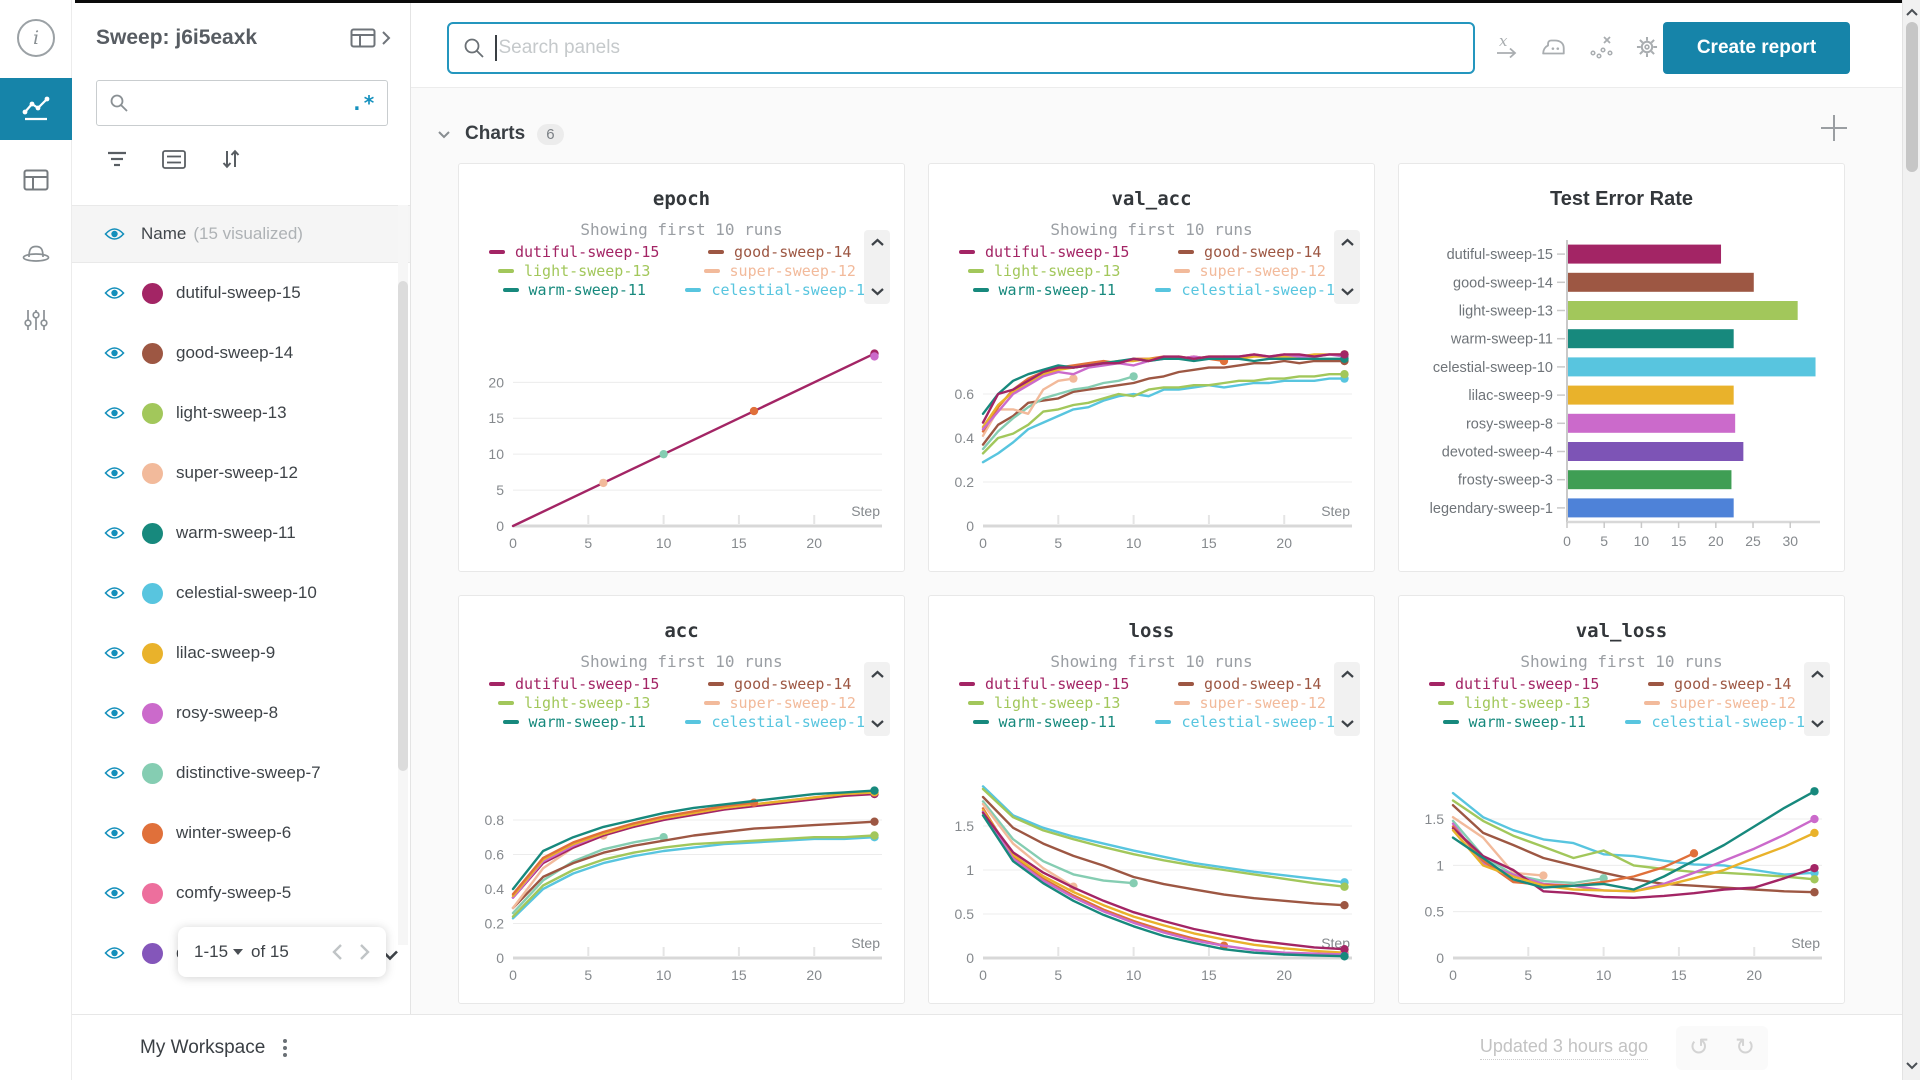 This screenshot has height=1080, width=1920. Describe the element at coordinates (241, 773) in the screenshot. I see `run-row: distinctive-sweep-7` at that location.